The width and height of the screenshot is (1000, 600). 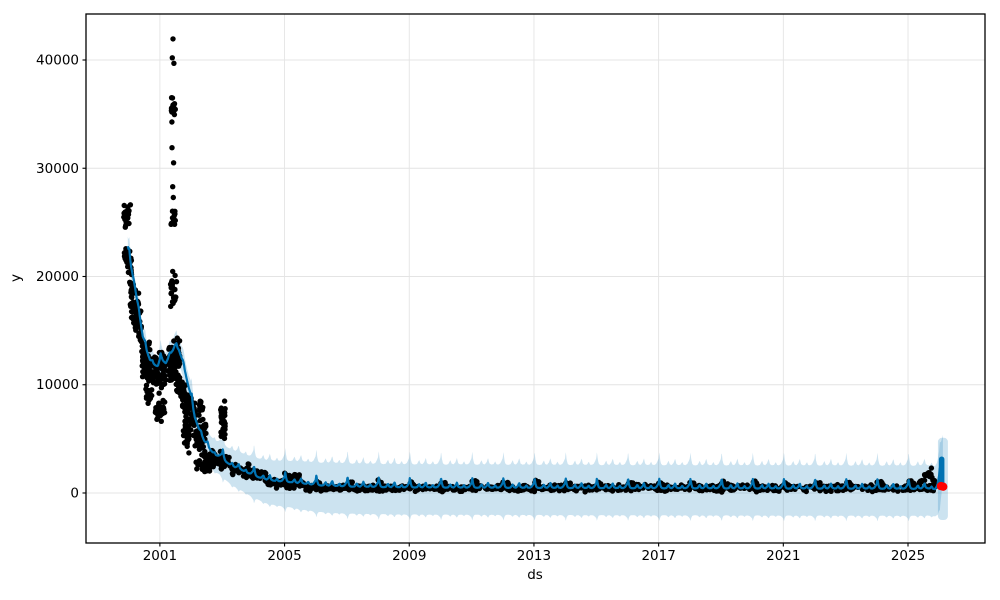 What do you see at coordinates (534, 556) in the screenshot?
I see `x-tick-label: 2013` at bounding box center [534, 556].